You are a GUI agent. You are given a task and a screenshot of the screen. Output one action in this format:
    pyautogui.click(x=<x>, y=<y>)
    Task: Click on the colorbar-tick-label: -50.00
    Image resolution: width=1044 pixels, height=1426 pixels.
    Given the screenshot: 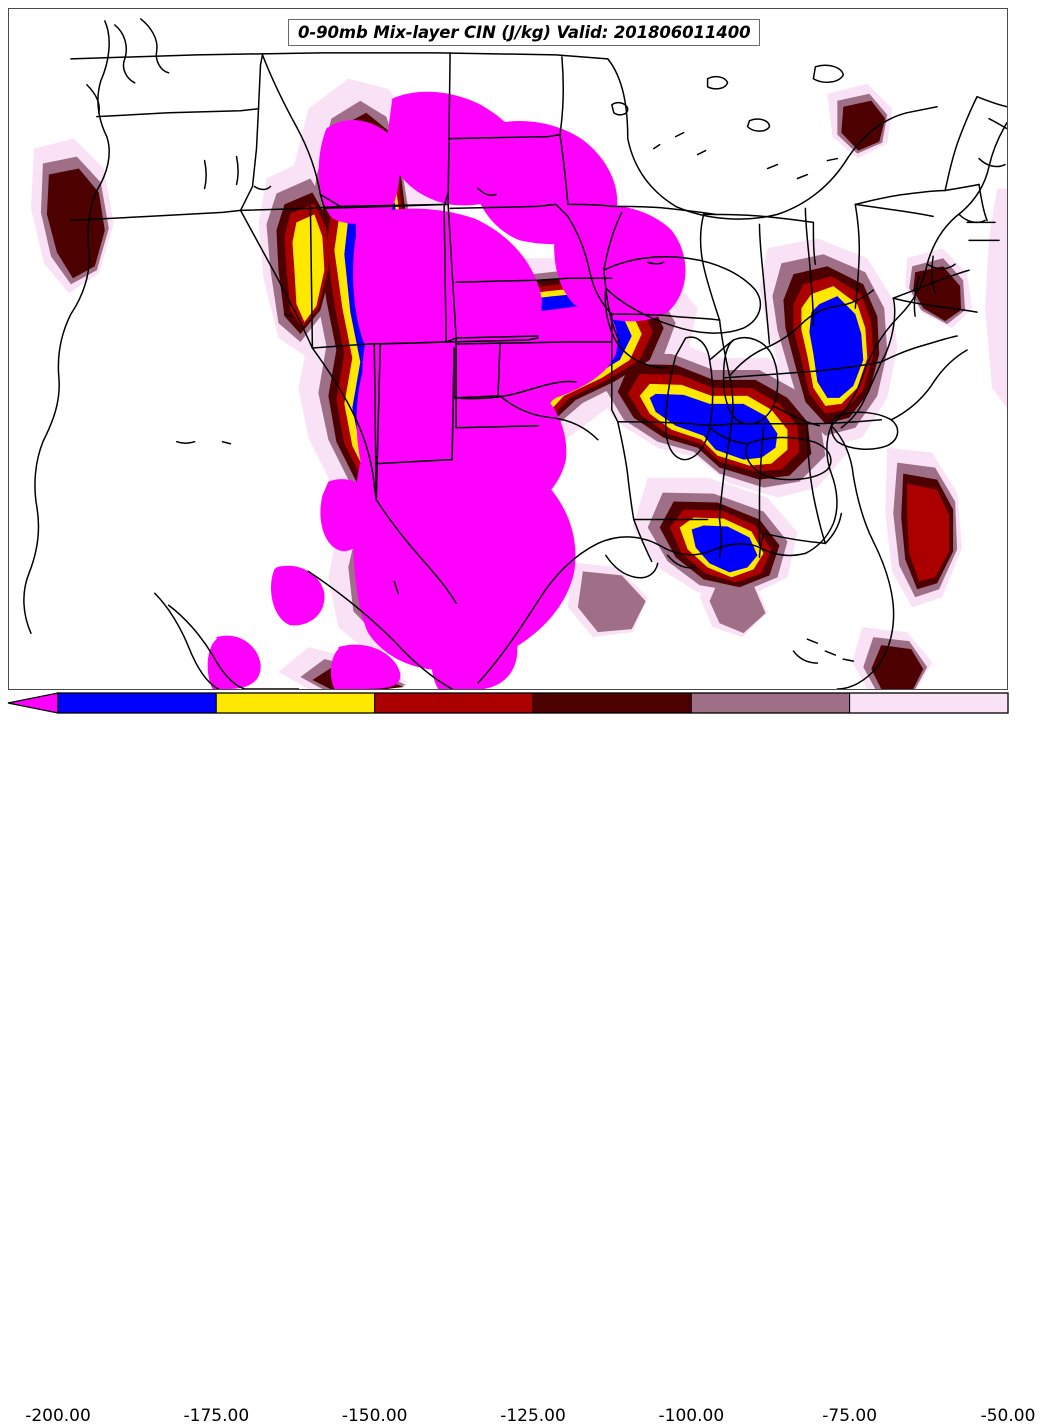 What is the action you would take?
    pyautogui.click(x=1008, y=1416)
    